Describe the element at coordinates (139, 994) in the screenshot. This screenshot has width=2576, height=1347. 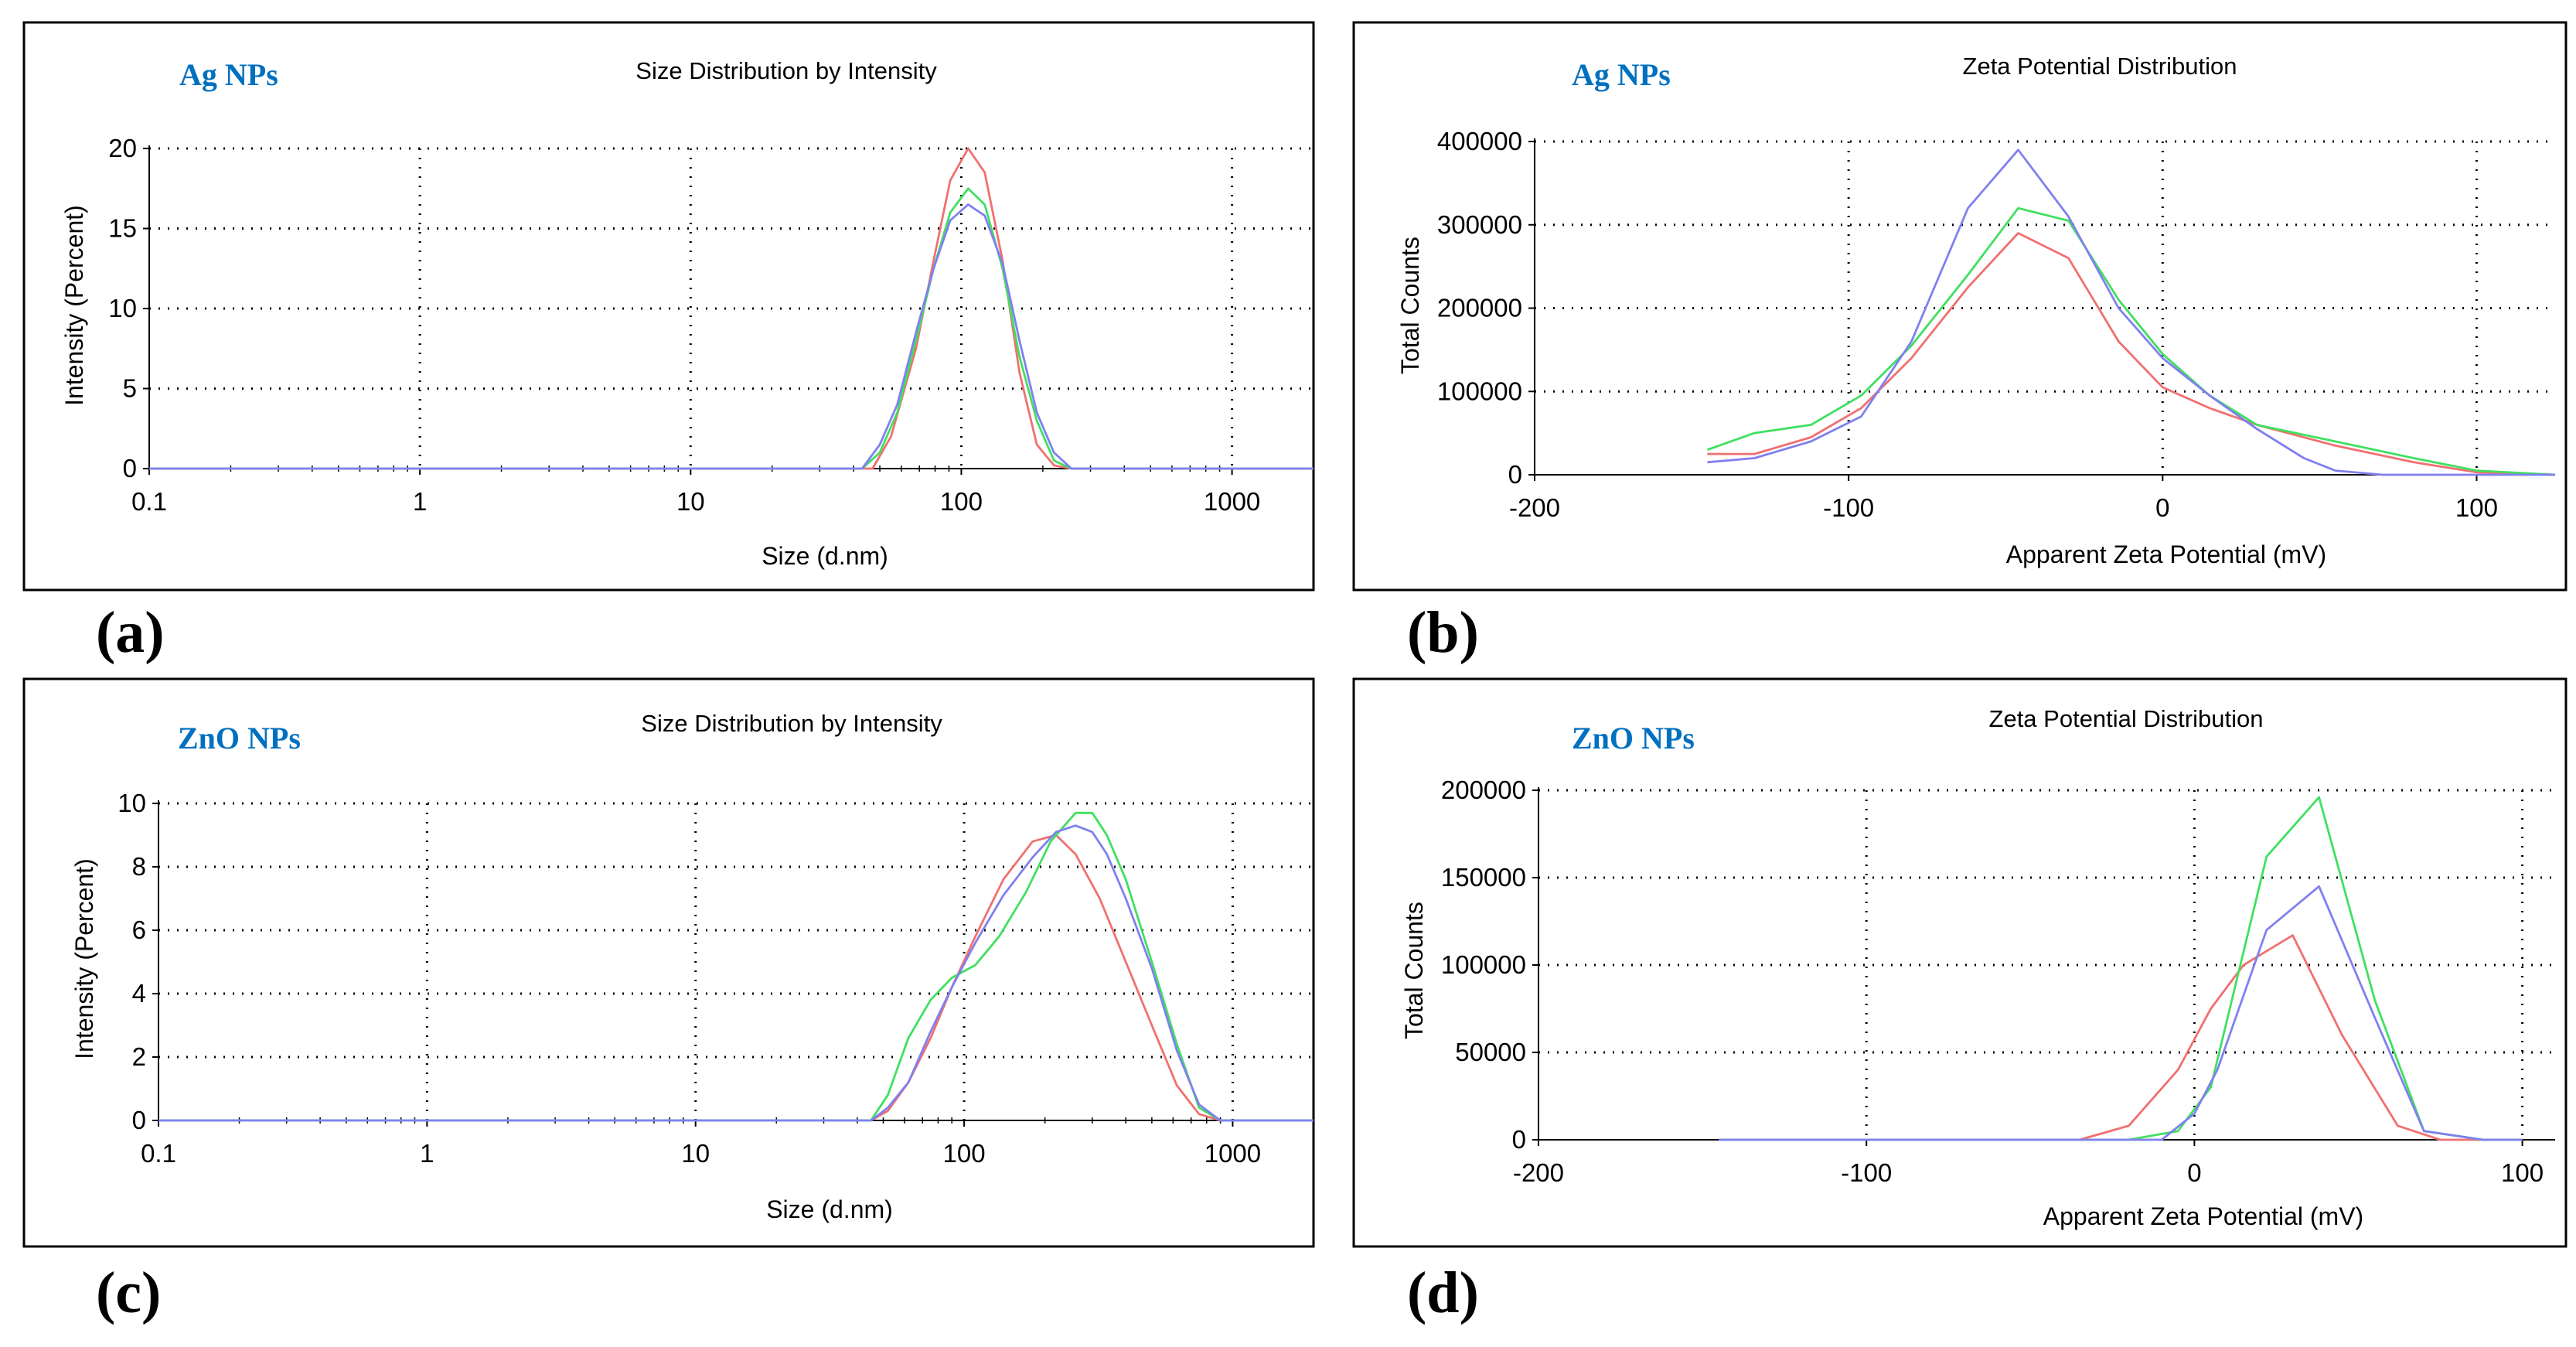
I see `y-tick-label: 4` at that location.